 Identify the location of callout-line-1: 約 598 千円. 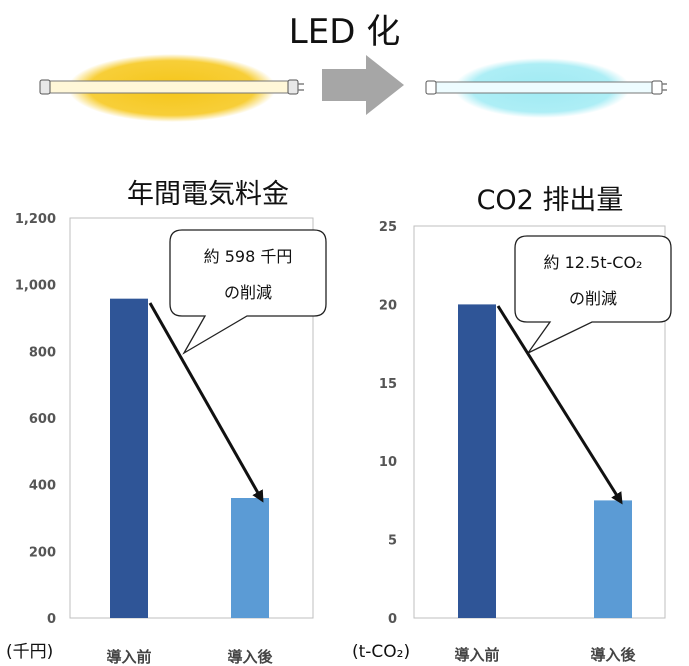
(248, 256).